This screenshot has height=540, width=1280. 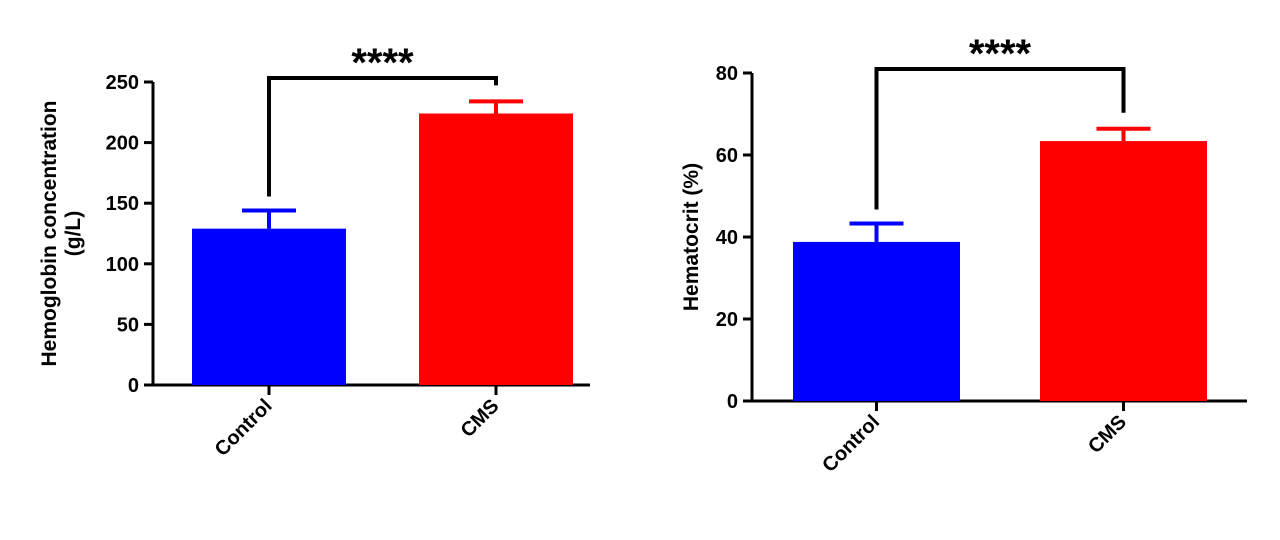 What do you see at coordinates (49, 233) in the screenshot?
I see `y-axis-label: Hemoglobin concentration` at bounding box center [49, 233].